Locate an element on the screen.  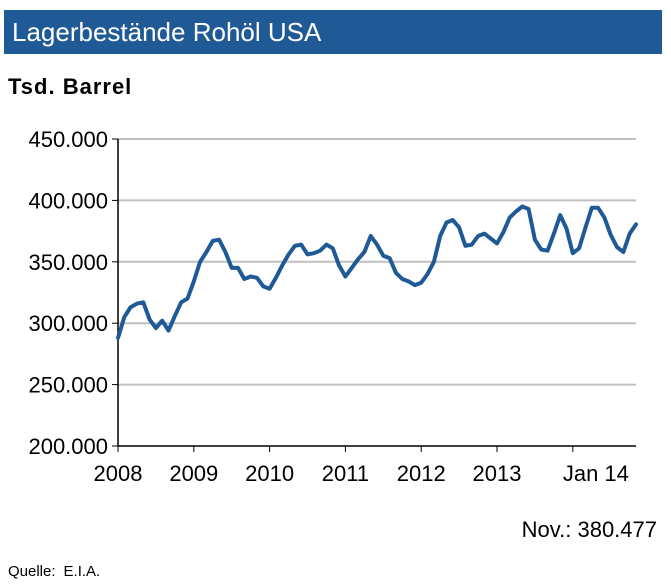
unit-label: Tsd. Barrel is located at coordinates (70, 86).